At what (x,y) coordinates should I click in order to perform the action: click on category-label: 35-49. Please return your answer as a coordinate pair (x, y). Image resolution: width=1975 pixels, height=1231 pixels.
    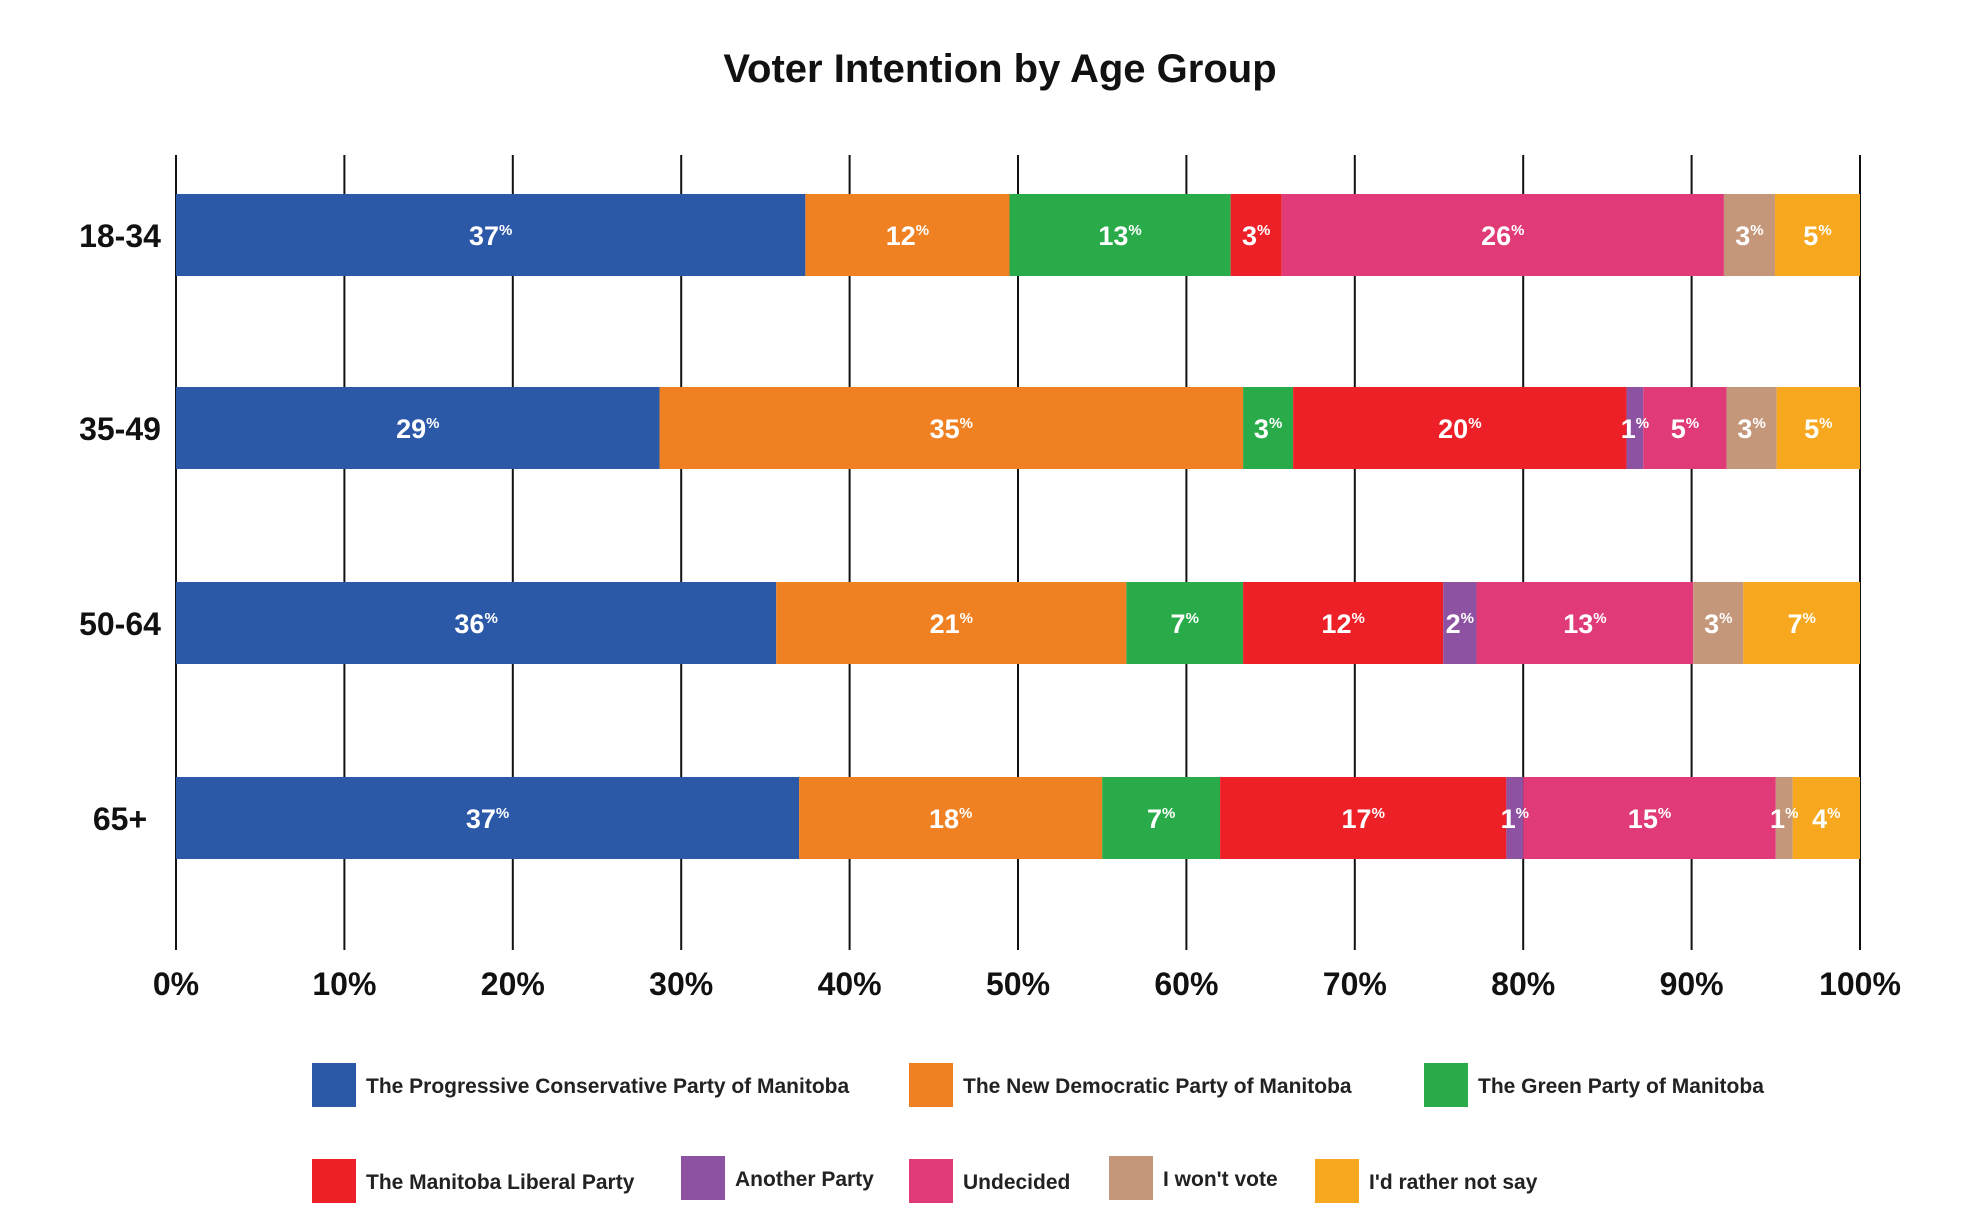
    Looking at the image, I should click on (120, 429).